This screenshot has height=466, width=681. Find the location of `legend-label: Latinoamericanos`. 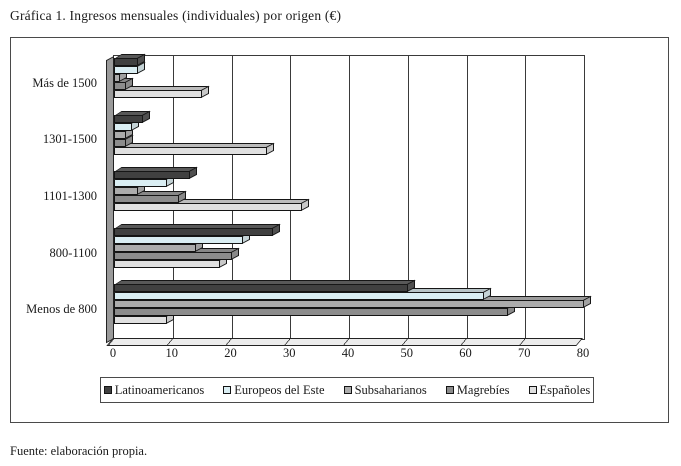

legend-label: Latinoamericanos is located at coordinates (159, 389).